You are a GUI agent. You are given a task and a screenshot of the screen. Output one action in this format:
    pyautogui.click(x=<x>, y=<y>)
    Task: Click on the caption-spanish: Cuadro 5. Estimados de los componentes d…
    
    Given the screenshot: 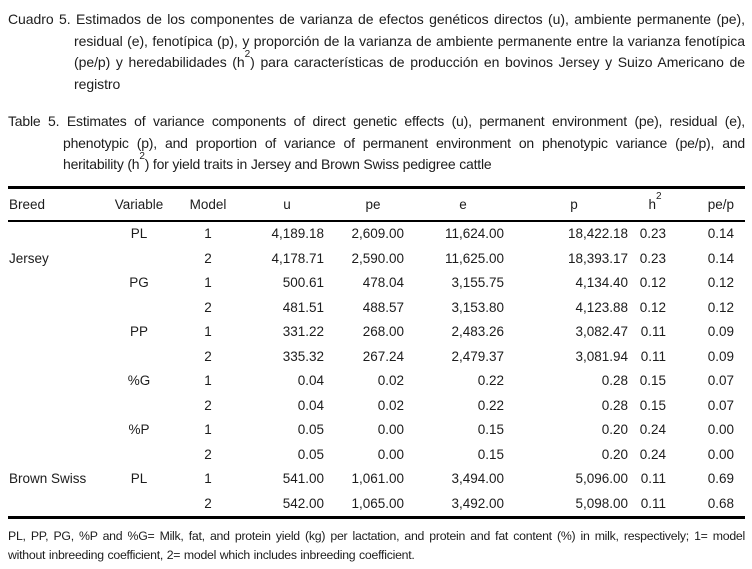 What is the action you would take?
    pyautogui.click(x=376, y=52)
    